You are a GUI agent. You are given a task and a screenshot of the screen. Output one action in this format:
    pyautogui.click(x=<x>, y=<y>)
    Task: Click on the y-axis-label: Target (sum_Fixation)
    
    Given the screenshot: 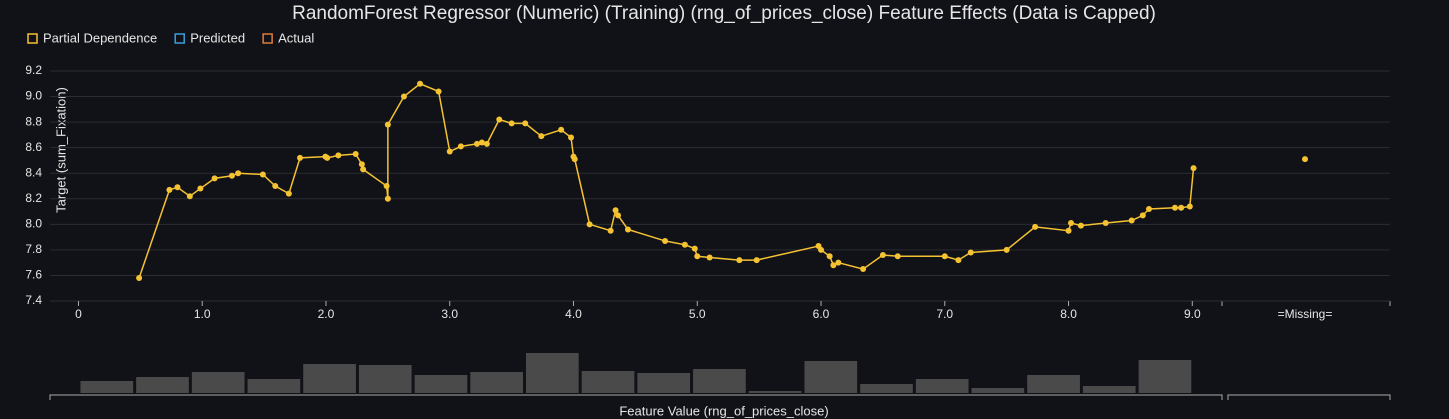 What is the action you would take?
    pyautogui.click(x=60, y=150)
    